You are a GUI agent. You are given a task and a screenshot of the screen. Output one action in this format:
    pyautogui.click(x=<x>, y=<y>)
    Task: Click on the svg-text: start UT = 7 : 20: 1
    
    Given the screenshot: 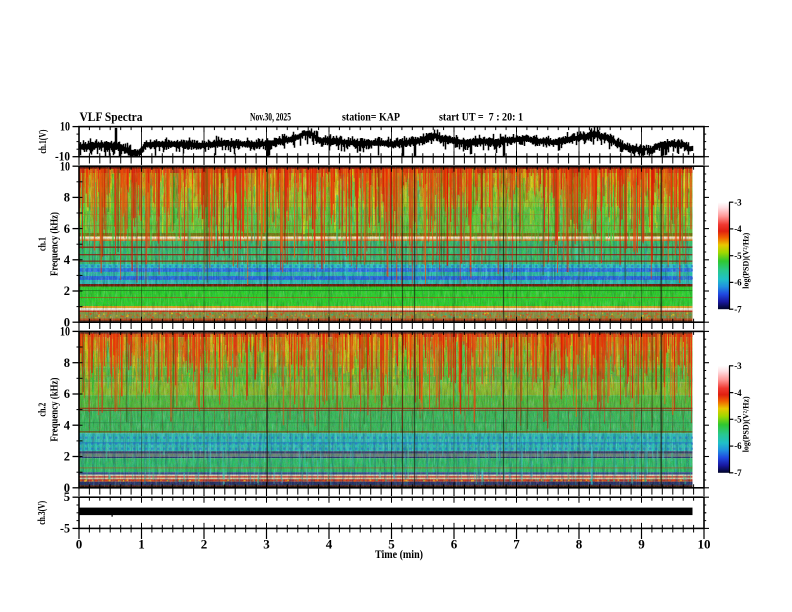 What is the action you would take?
    pyautogui.click(x=481, y=118)
    